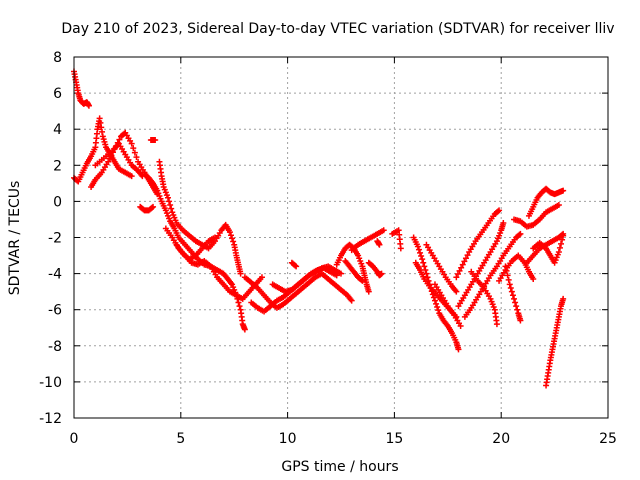 This screenshot has height=480, width=640. Describe the element at coordinates (57, 58) in the screenshot. I see `y-tick-label: 8` at that location.